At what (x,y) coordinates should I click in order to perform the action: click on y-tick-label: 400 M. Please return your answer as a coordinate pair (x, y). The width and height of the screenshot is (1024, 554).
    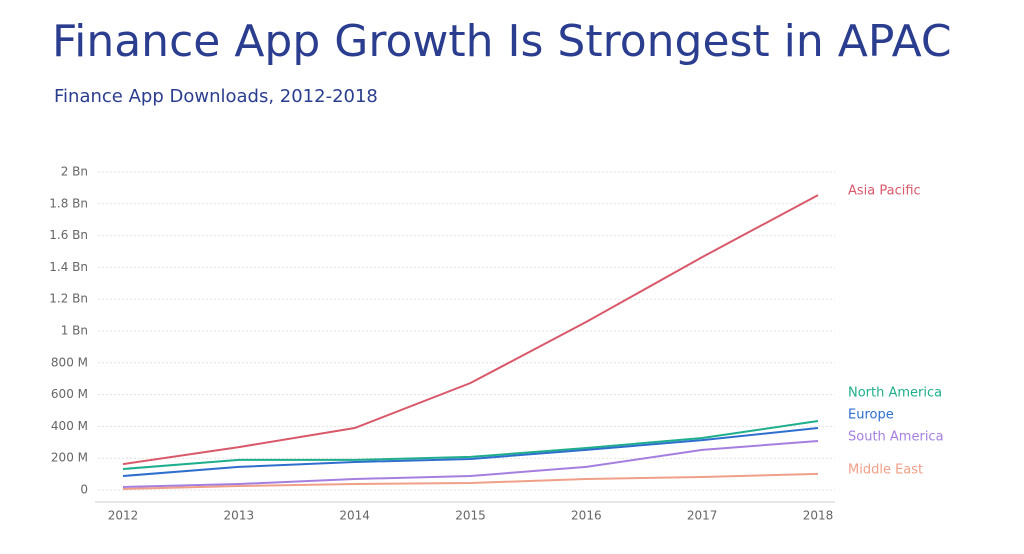
    Looking at the image, I should click on (69, 426).